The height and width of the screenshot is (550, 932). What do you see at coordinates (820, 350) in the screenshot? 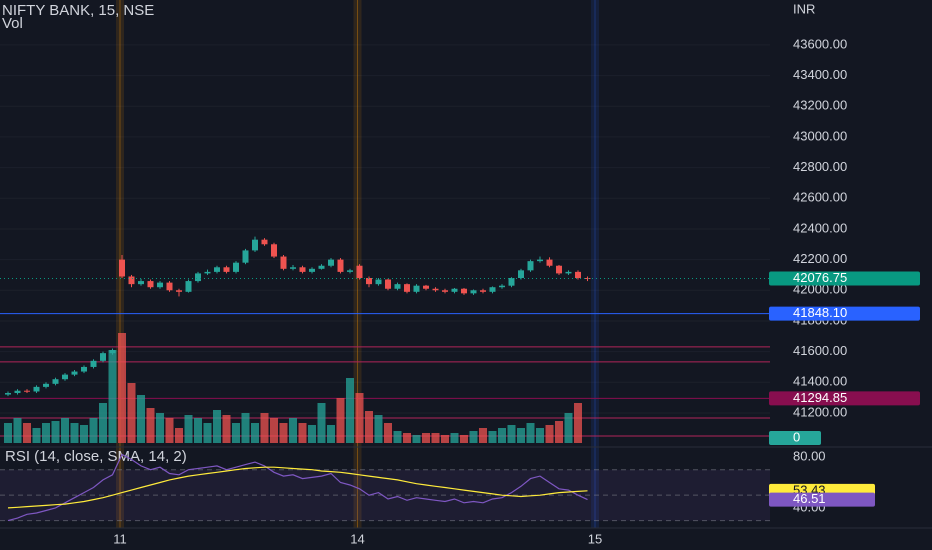
I see `y-tick-label: 41600.00` at bounding box center [820, 350].